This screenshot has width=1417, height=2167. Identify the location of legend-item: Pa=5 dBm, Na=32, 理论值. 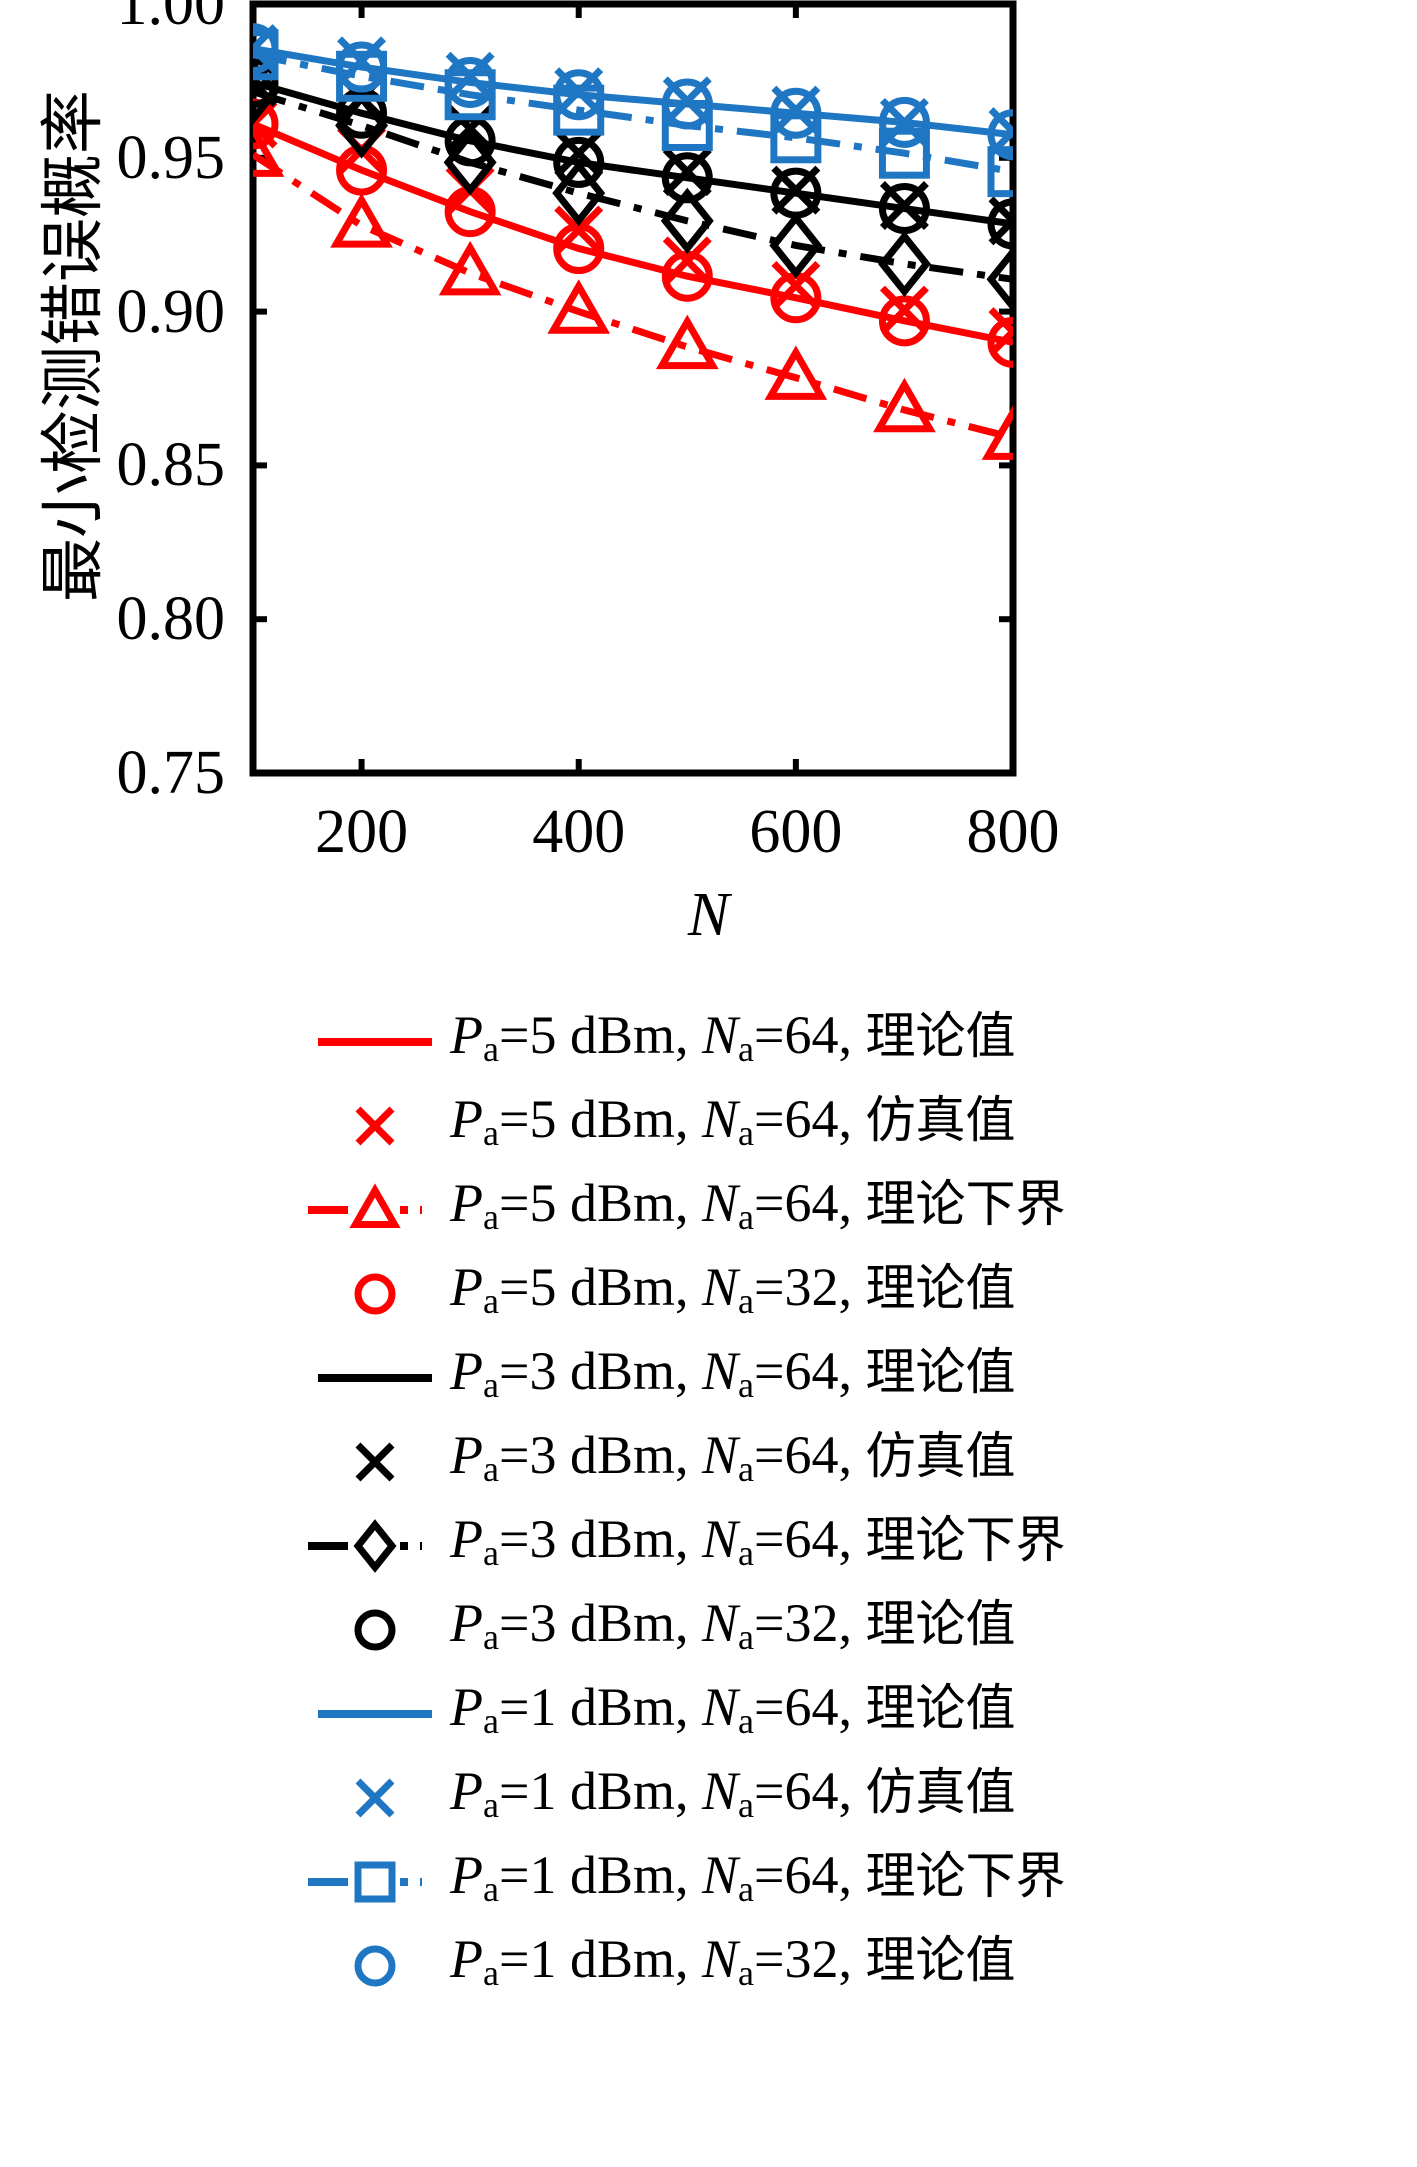
(708, 1294).